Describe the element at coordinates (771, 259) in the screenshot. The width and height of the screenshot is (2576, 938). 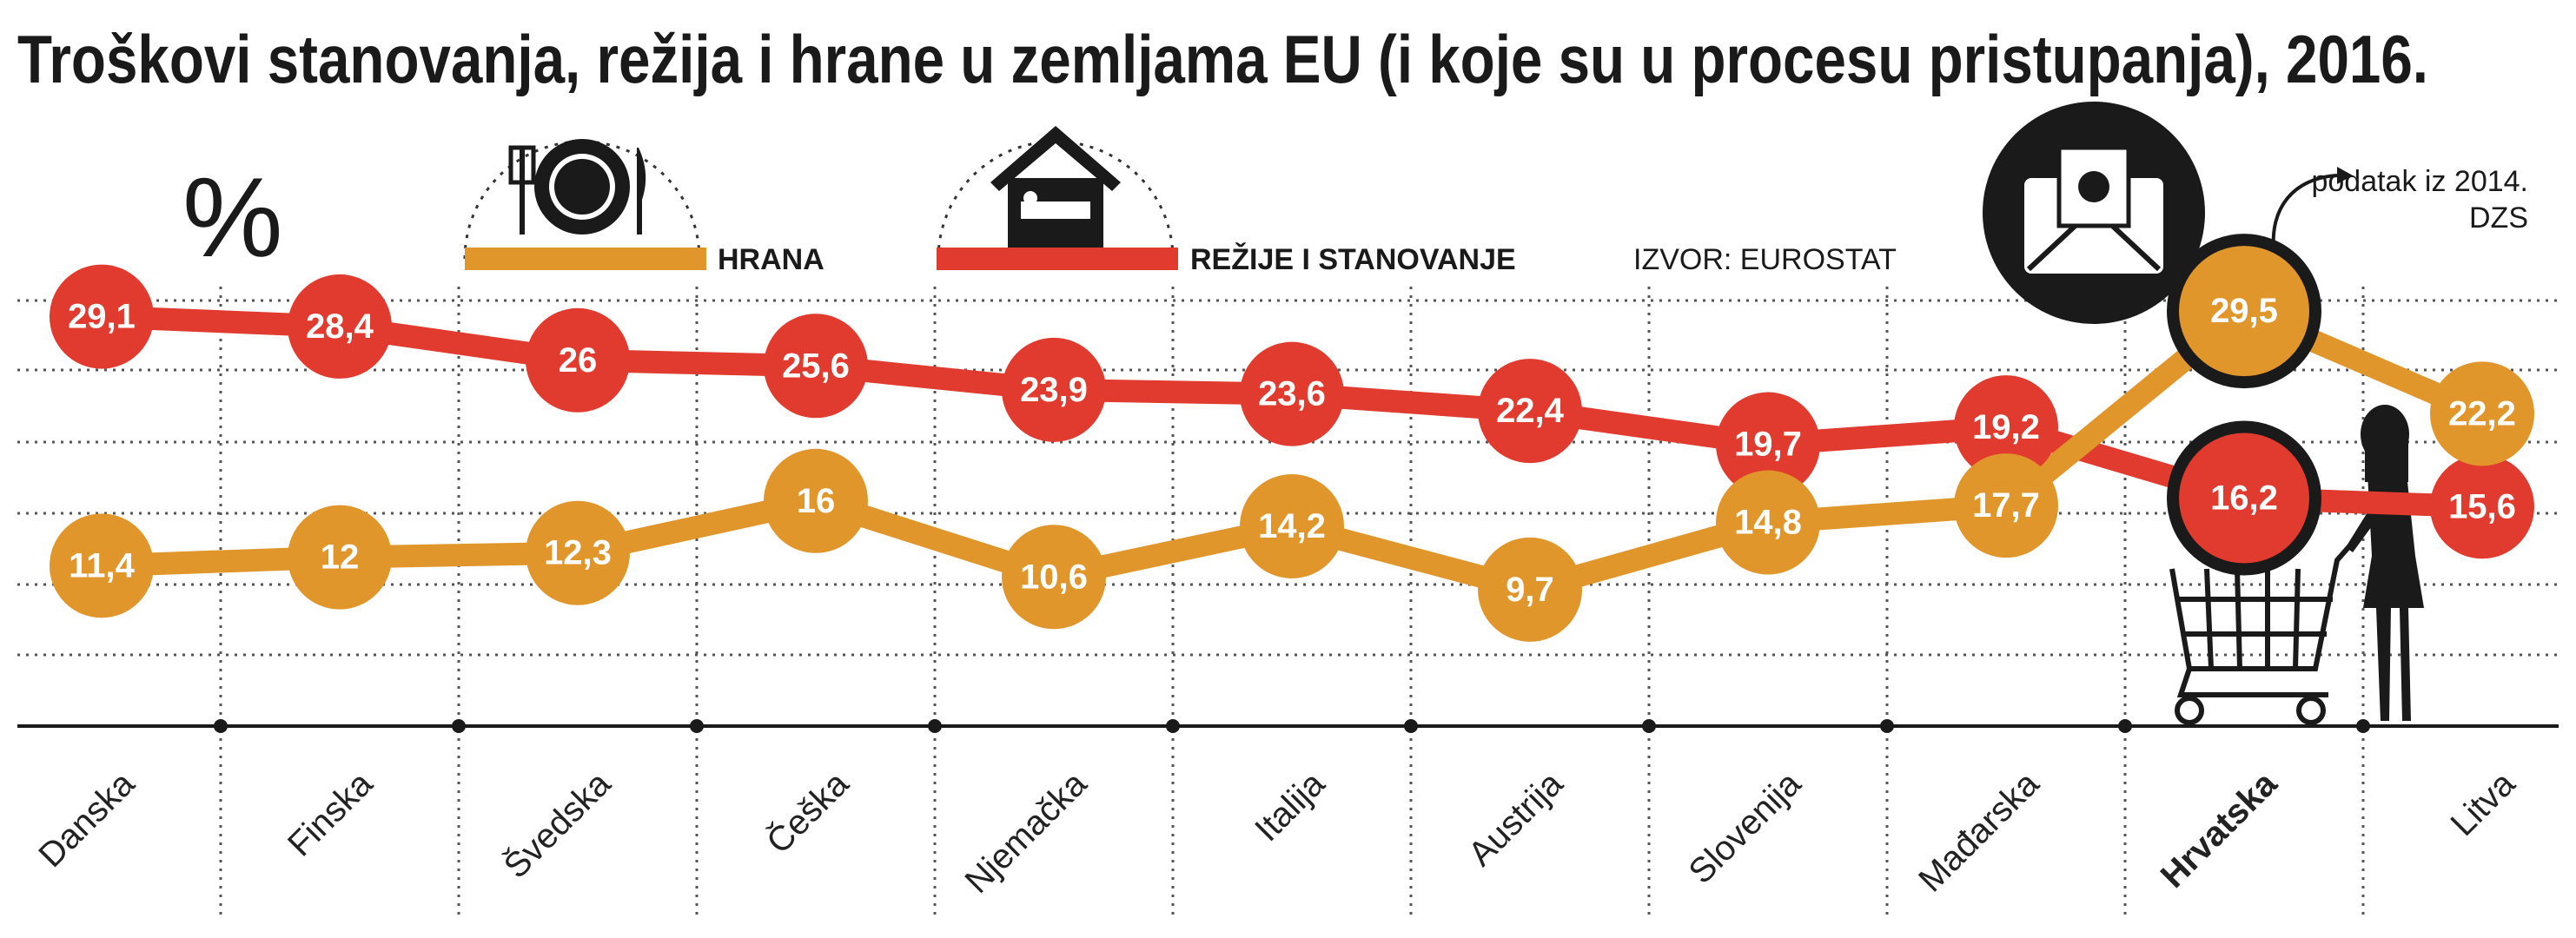
I see `legend-food-label: HRANA` at that location.